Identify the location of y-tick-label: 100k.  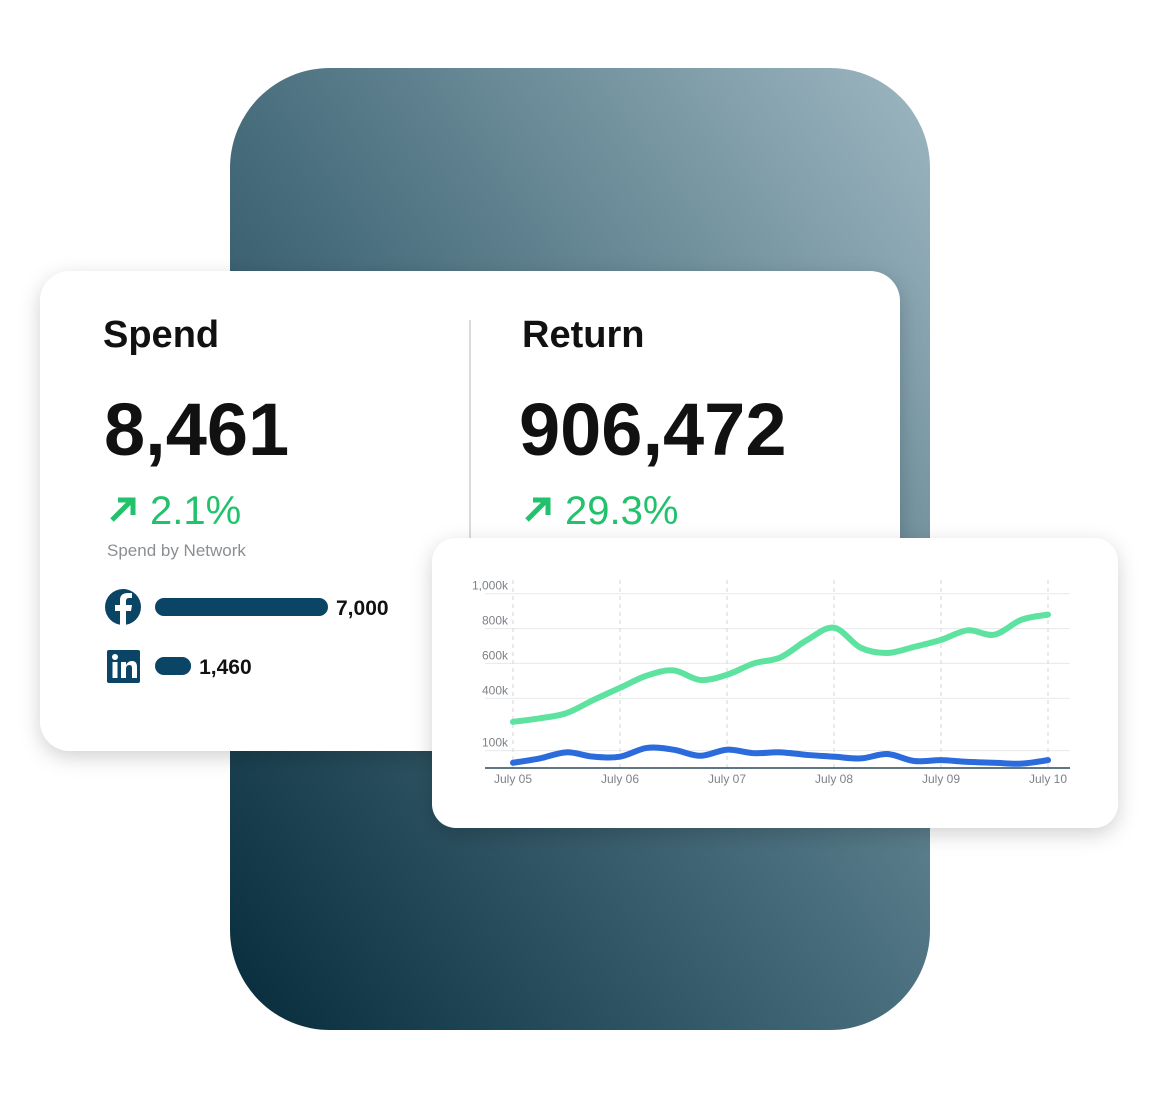
(495, 743).